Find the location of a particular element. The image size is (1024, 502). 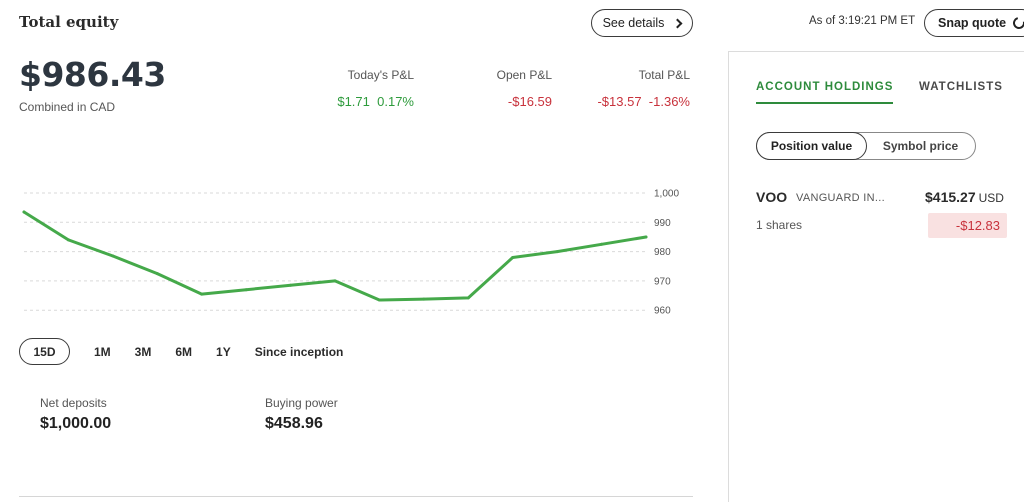

holding-change-badge: -$12.83 is located at coordinates (967, 225).